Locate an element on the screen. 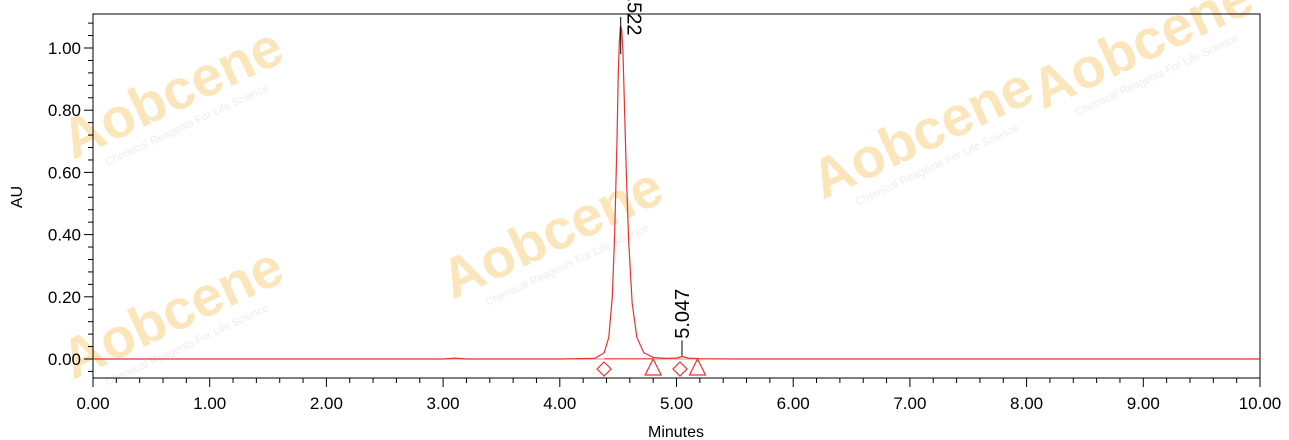  x-tick-label: 6.00 is located at coordinates (793, 403).